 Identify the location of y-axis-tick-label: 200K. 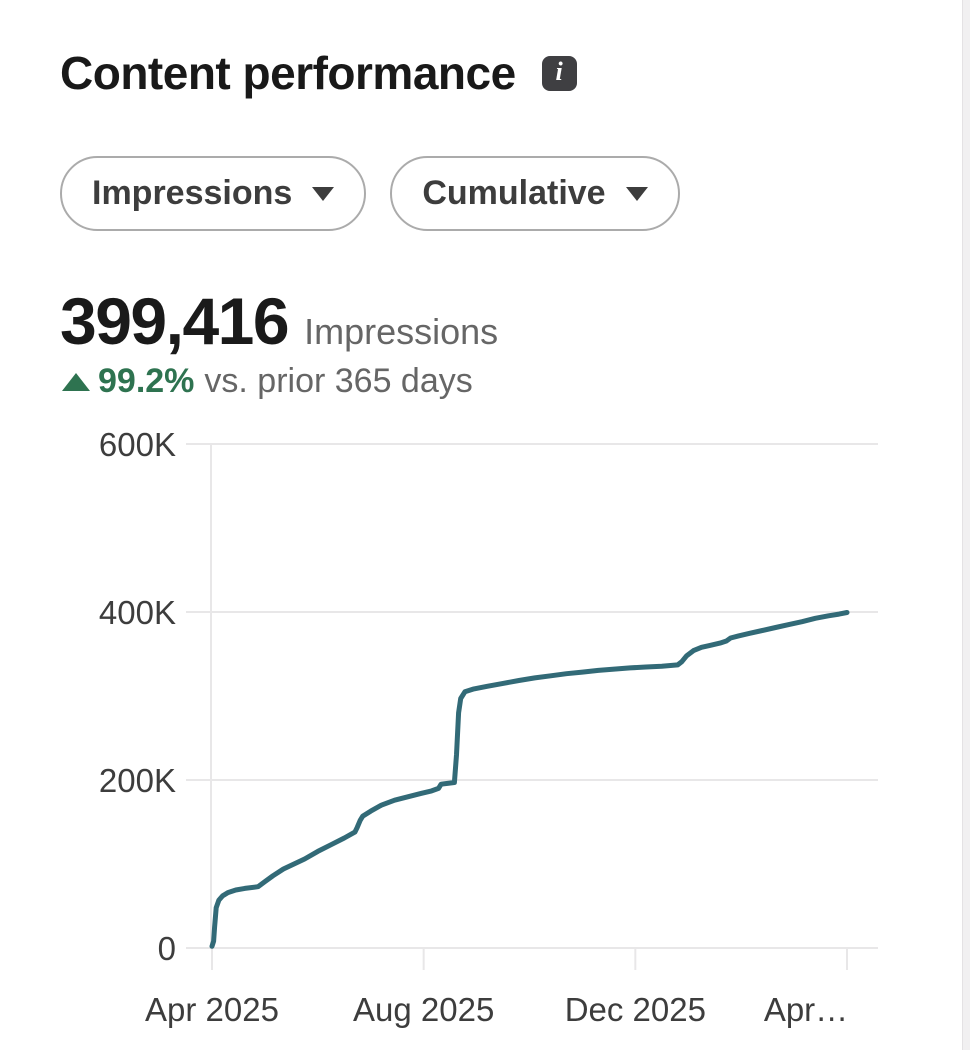
(137, 780).